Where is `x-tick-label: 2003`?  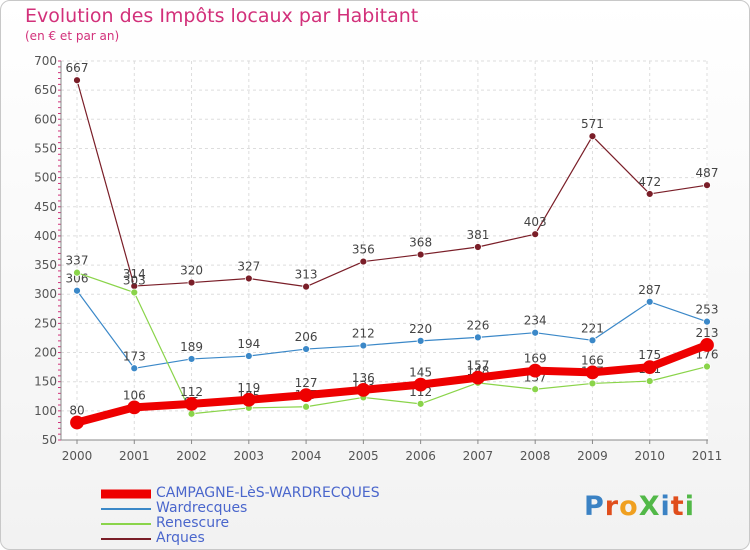
x-tick-label: 2003 is located at coordinates (249, 456).